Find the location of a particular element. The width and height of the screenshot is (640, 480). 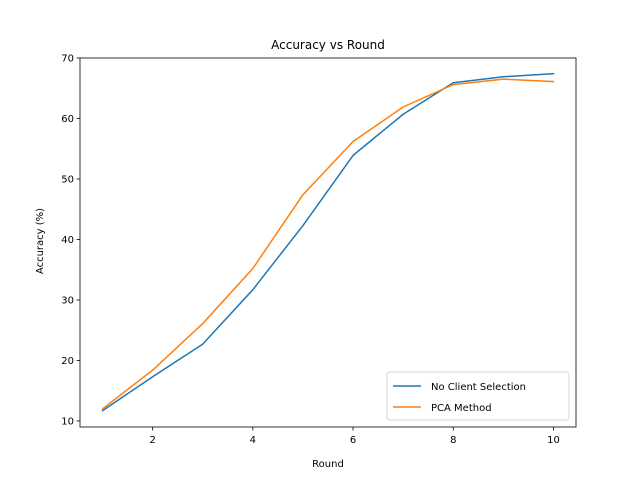

x-tick-label: 4 is located at coordinates (253, 440).